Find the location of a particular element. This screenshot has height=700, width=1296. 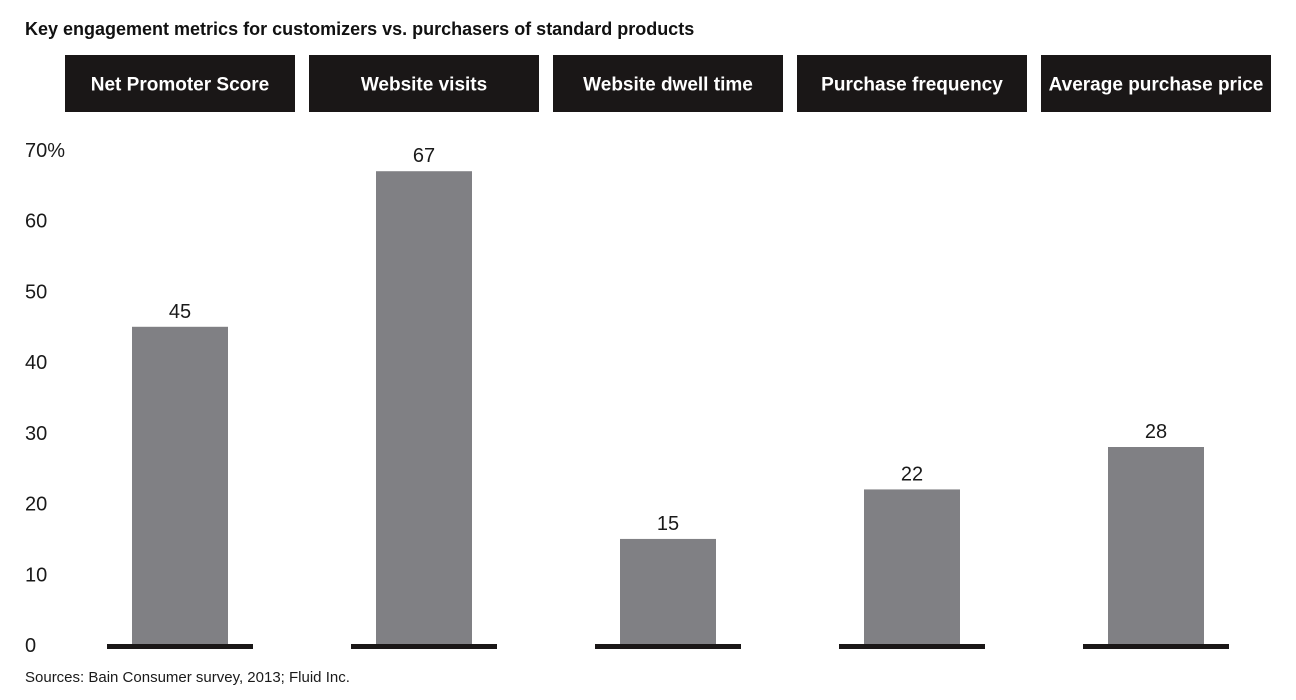

header-net-promoter-score is located at coordinates (180, 83).